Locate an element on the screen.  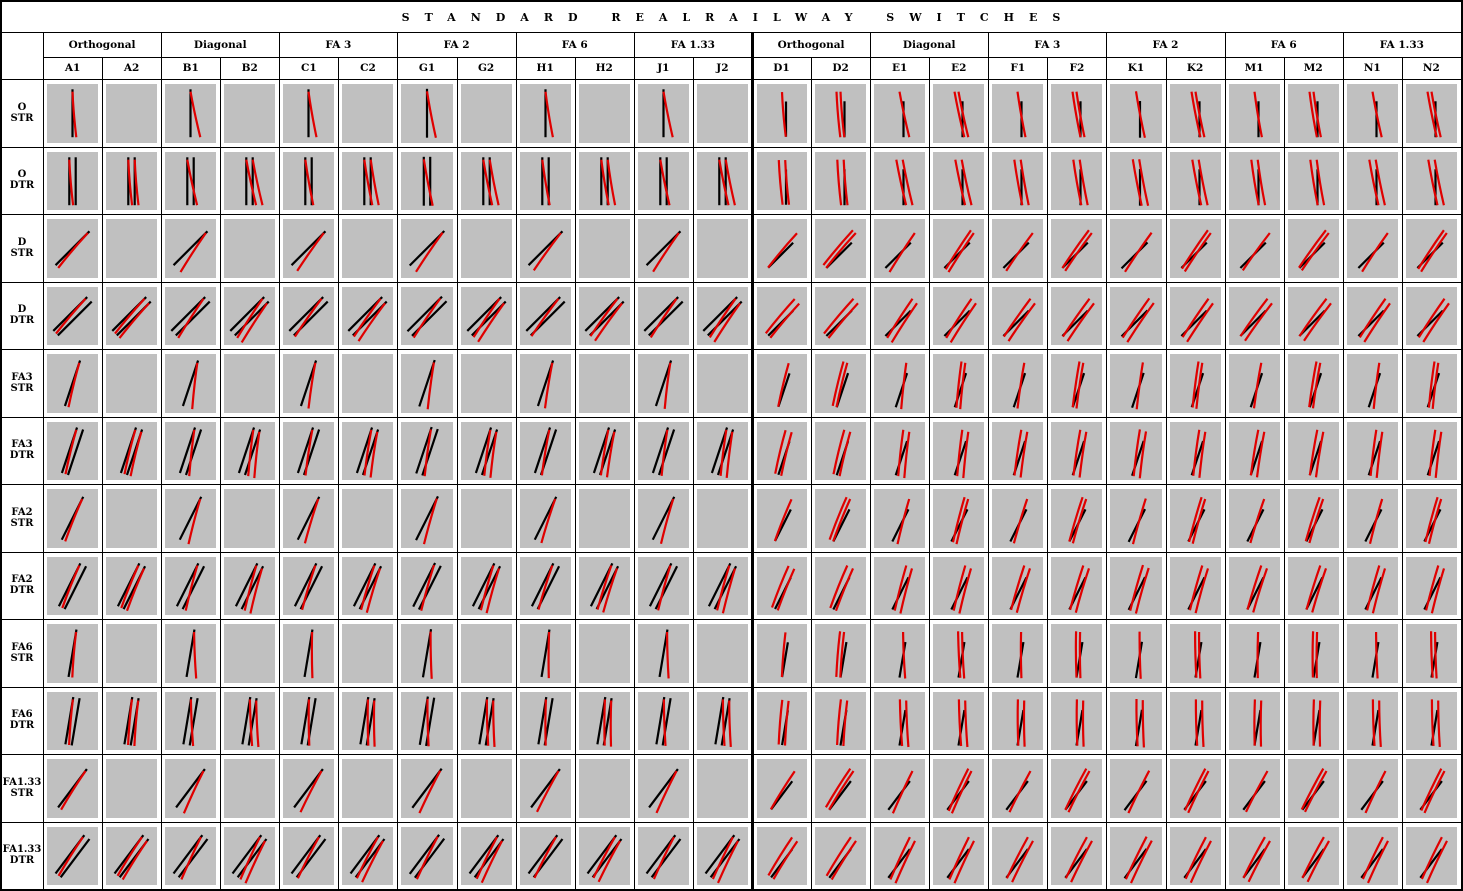
row-label: O STR is located at coordinates (22, 113).